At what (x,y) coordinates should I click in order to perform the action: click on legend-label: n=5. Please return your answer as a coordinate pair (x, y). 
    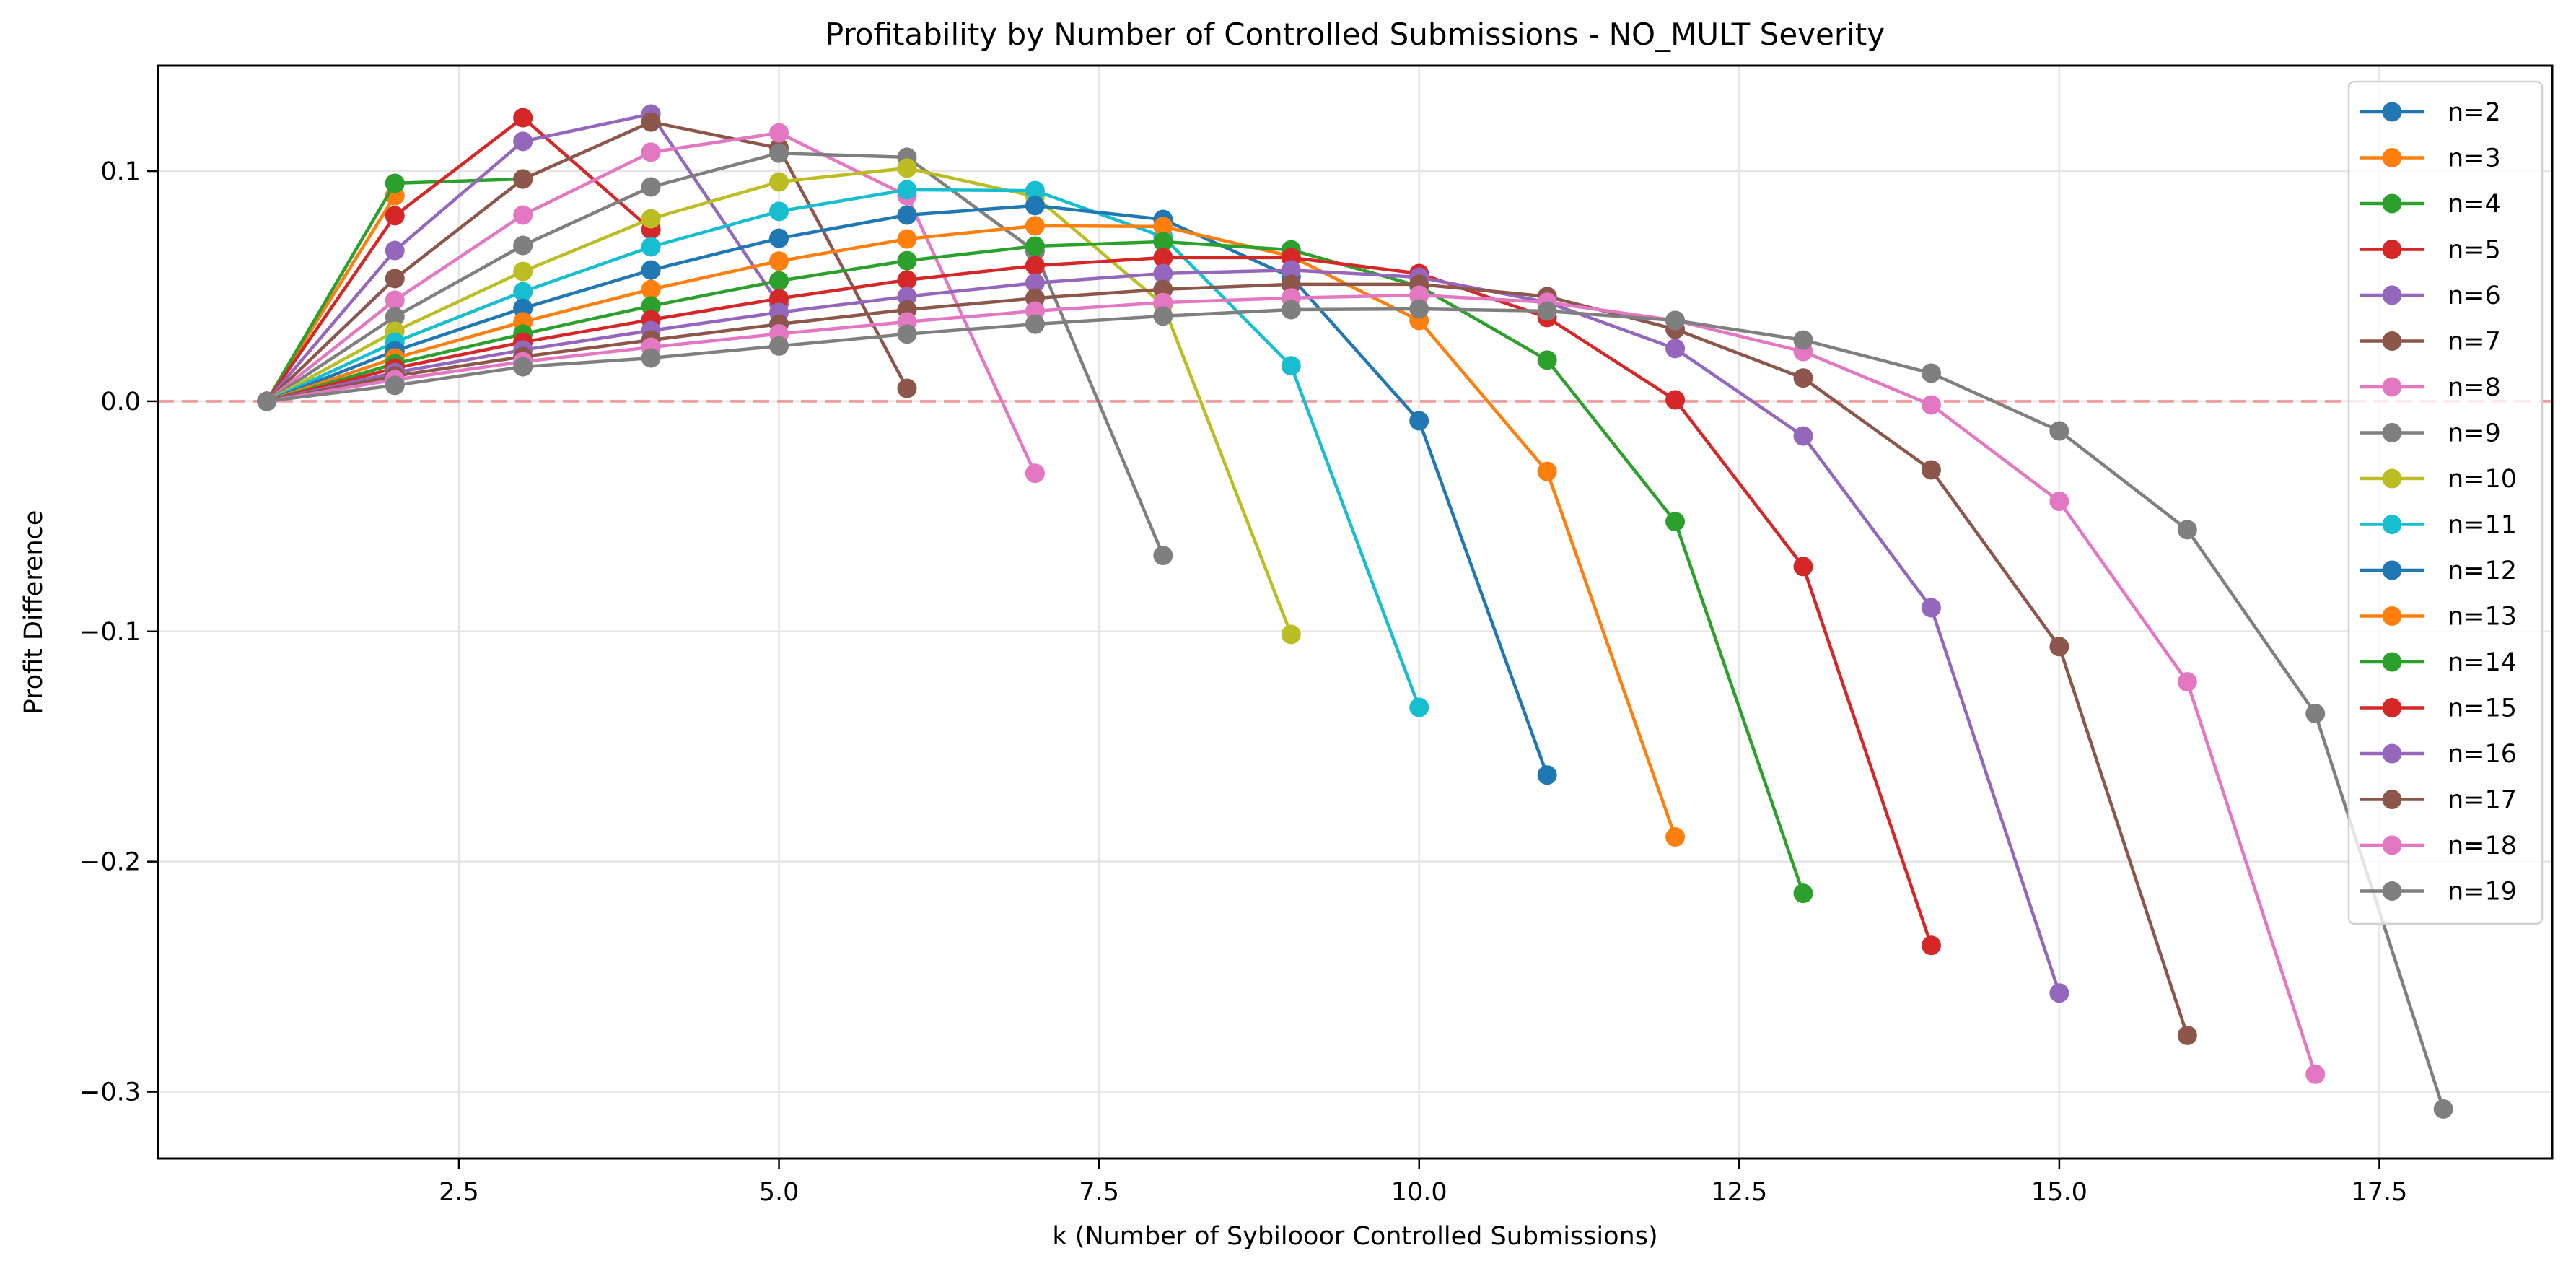
    Looking at the image, I should click on (2474, 250).